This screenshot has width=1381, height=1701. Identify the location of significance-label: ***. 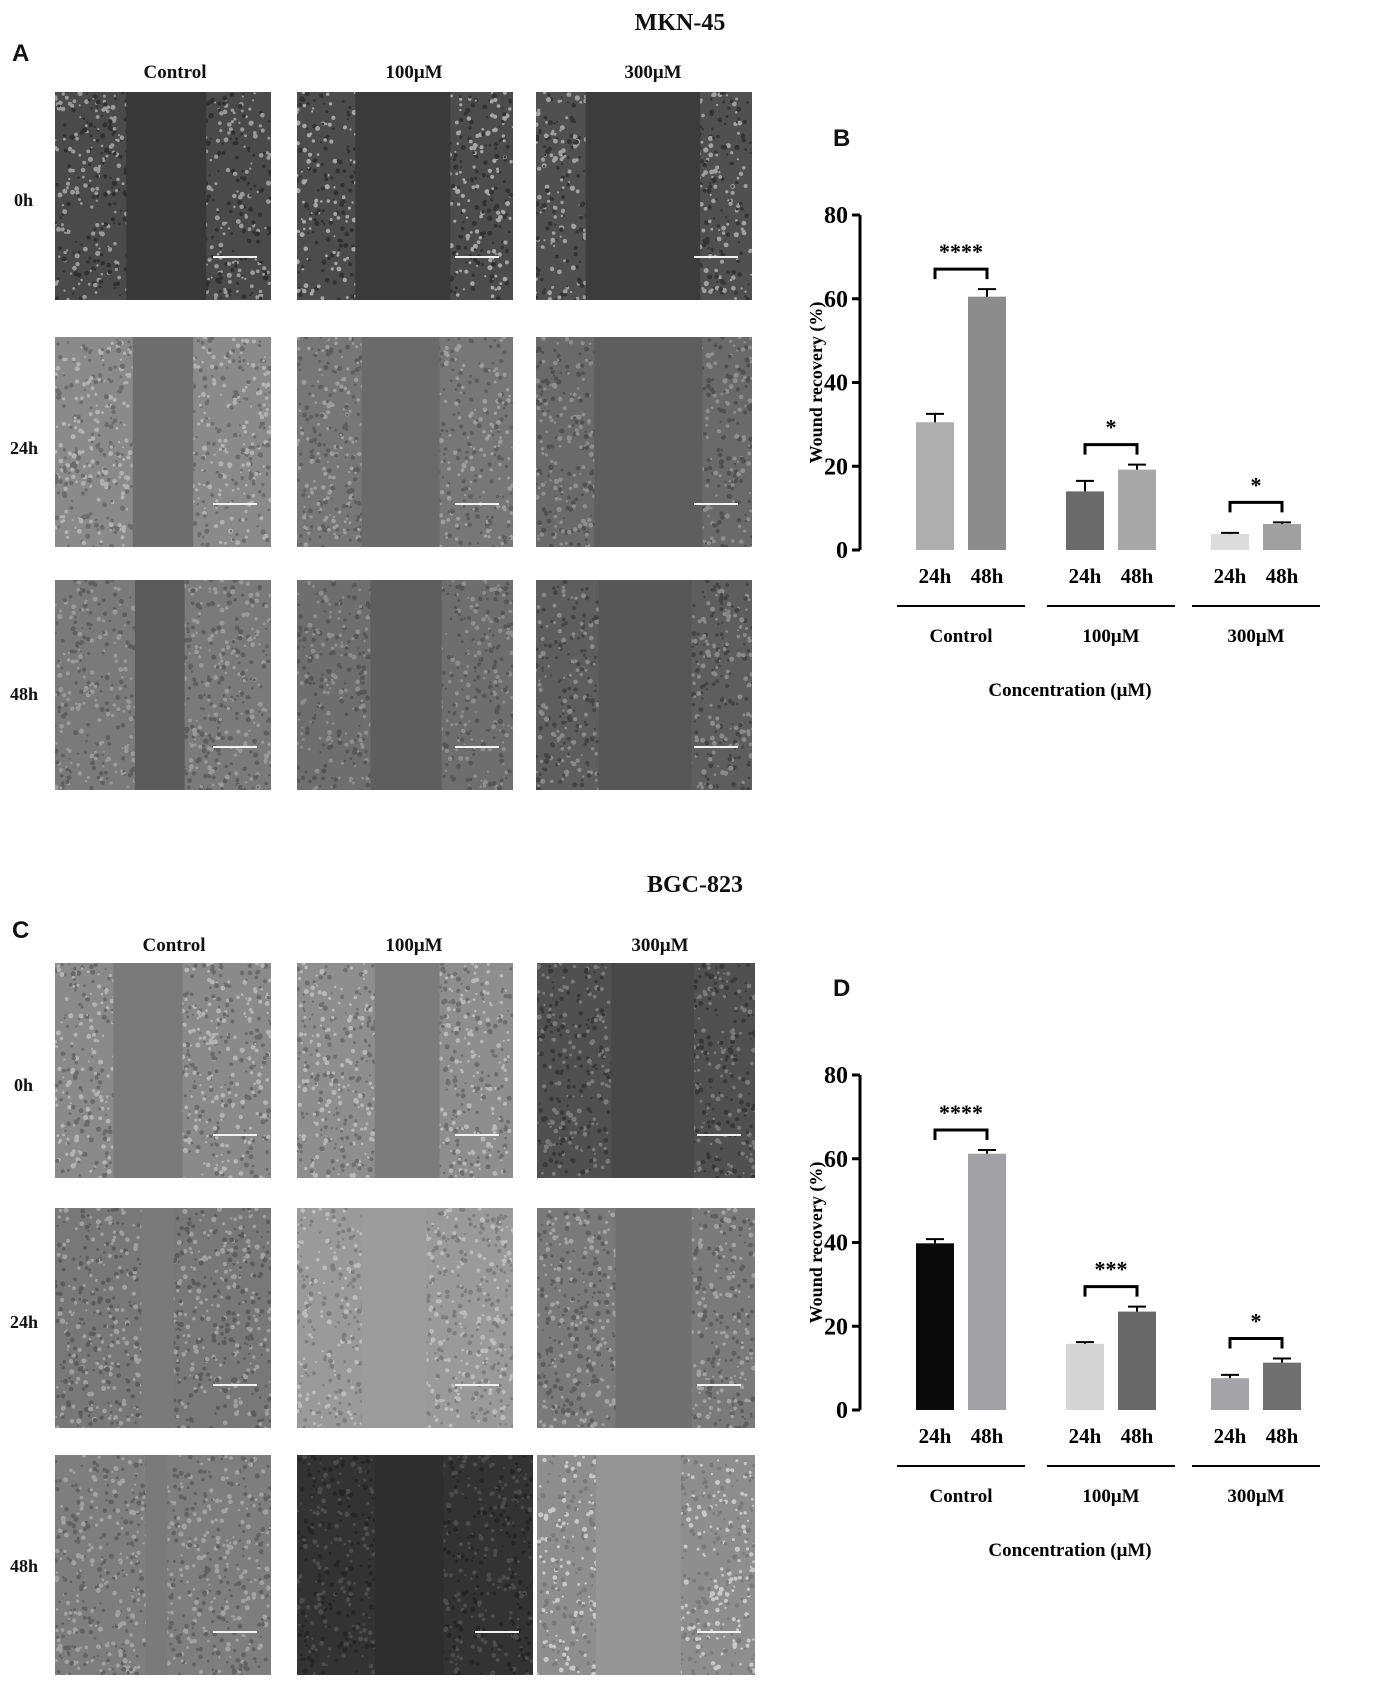
(1111, 1269).